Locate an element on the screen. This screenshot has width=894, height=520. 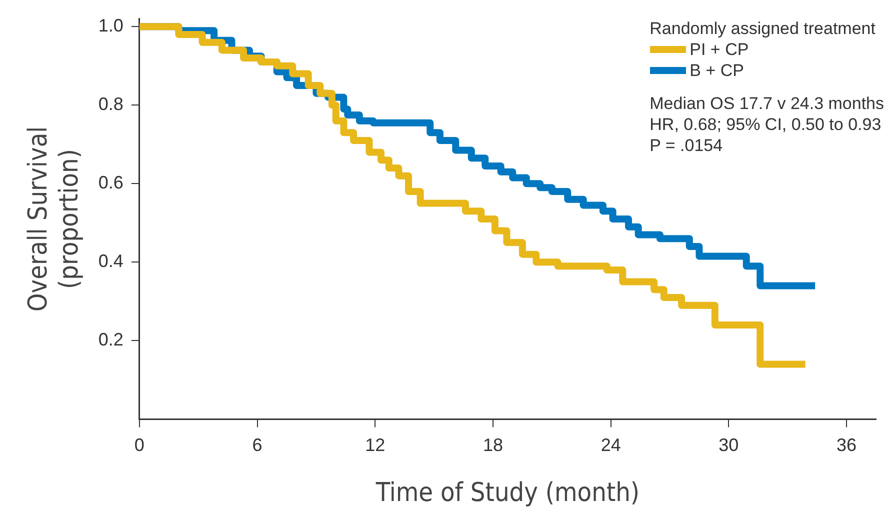
annotation: HR, 0.68; 95% CI, 0.50 to 0.93 is located at coordinates (766, 124).